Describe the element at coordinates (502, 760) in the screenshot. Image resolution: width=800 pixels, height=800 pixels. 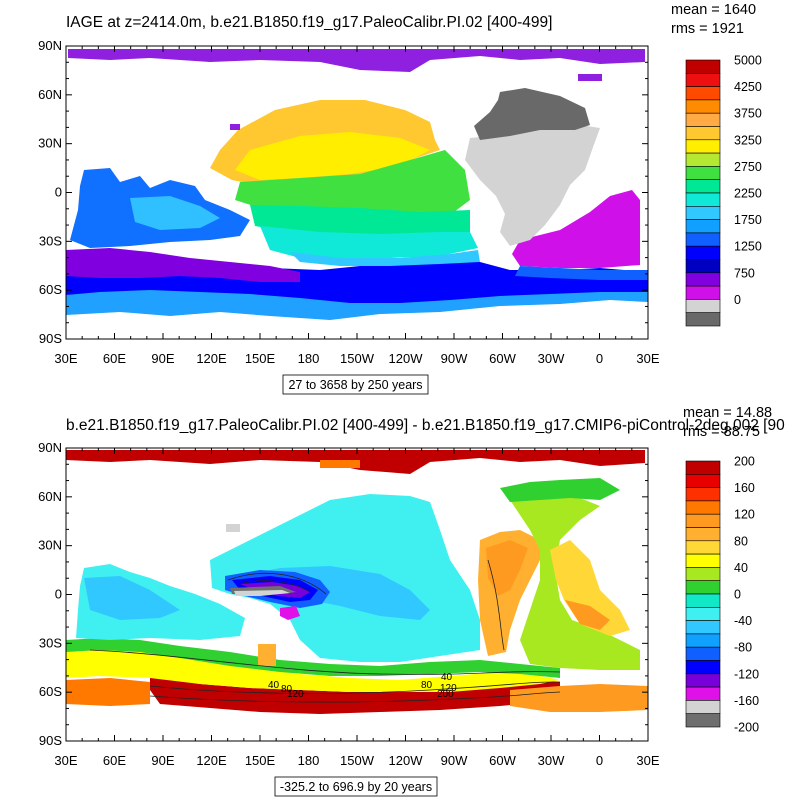
I see `x-tick-label: 60W` at that location.